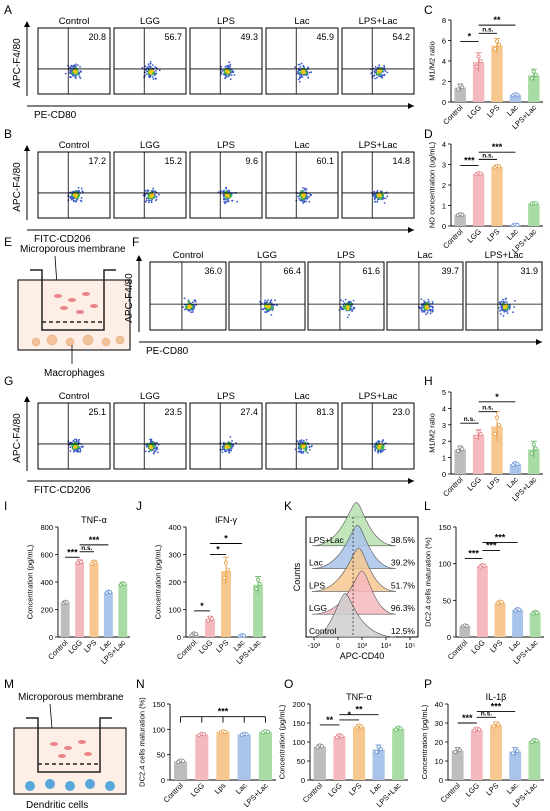  What do you see at coordinates (323, 631) in the screenshot?
I see `histogram-row-name: Control` at bounding box center [323, 631].